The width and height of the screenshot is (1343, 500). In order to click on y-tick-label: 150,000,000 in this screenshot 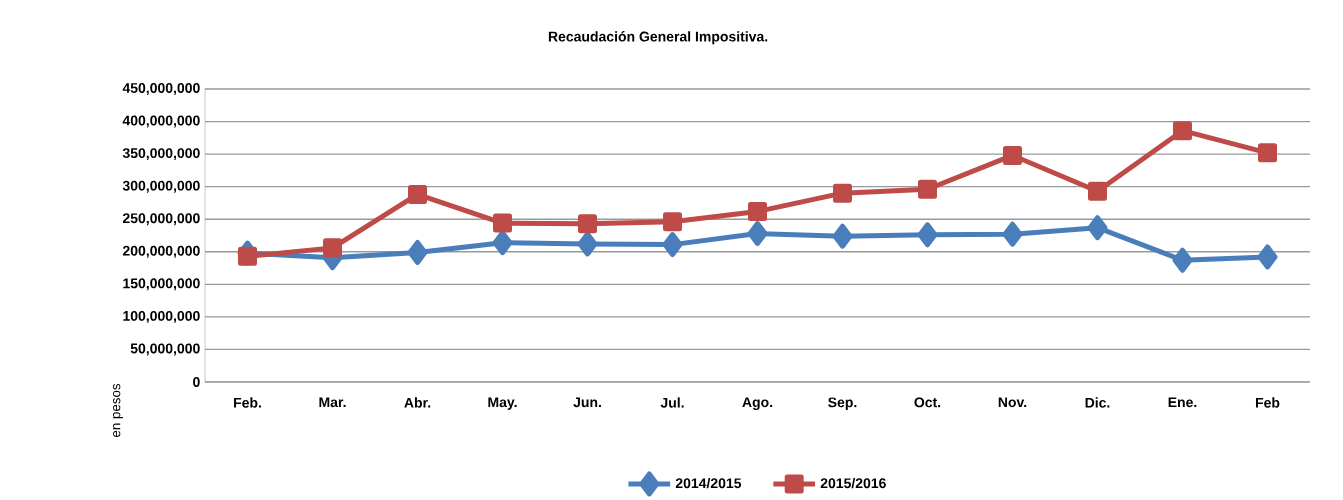, I will do `click(161, 284)`.